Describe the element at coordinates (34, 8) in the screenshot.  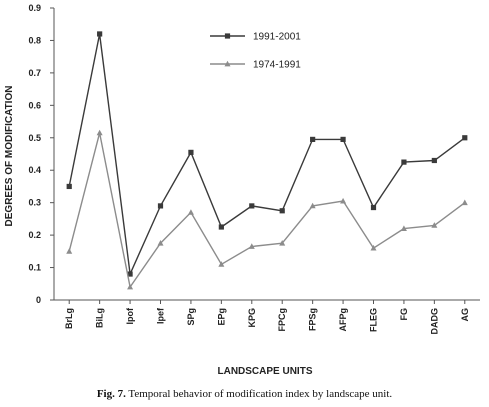
I see `y-tick-label: 0.9` at that location.